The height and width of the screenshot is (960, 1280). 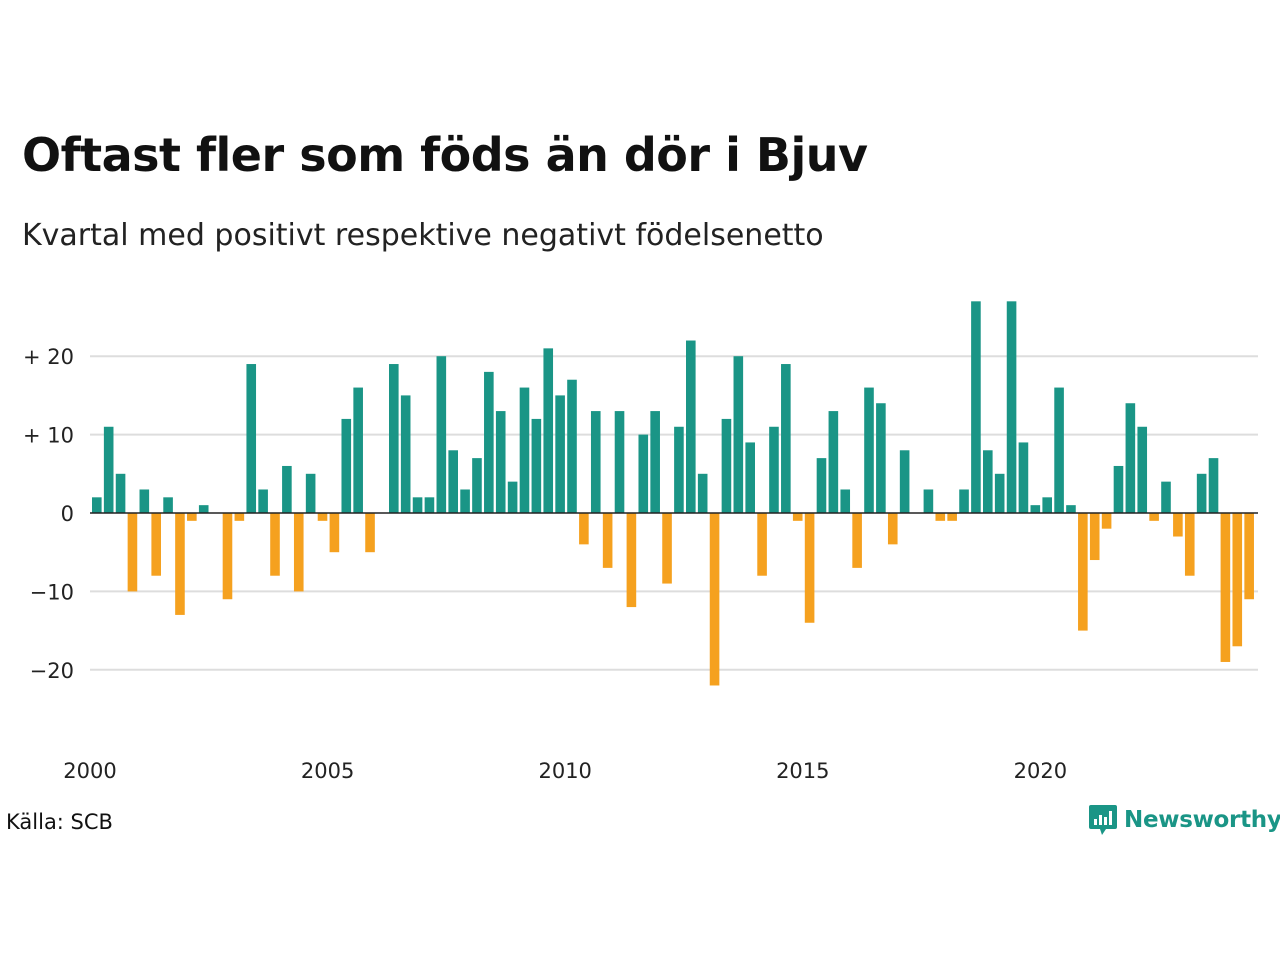 I want to click on y-axis-ticks: + 20 + 10 0 −10 −20, so click(x=48, y=514).